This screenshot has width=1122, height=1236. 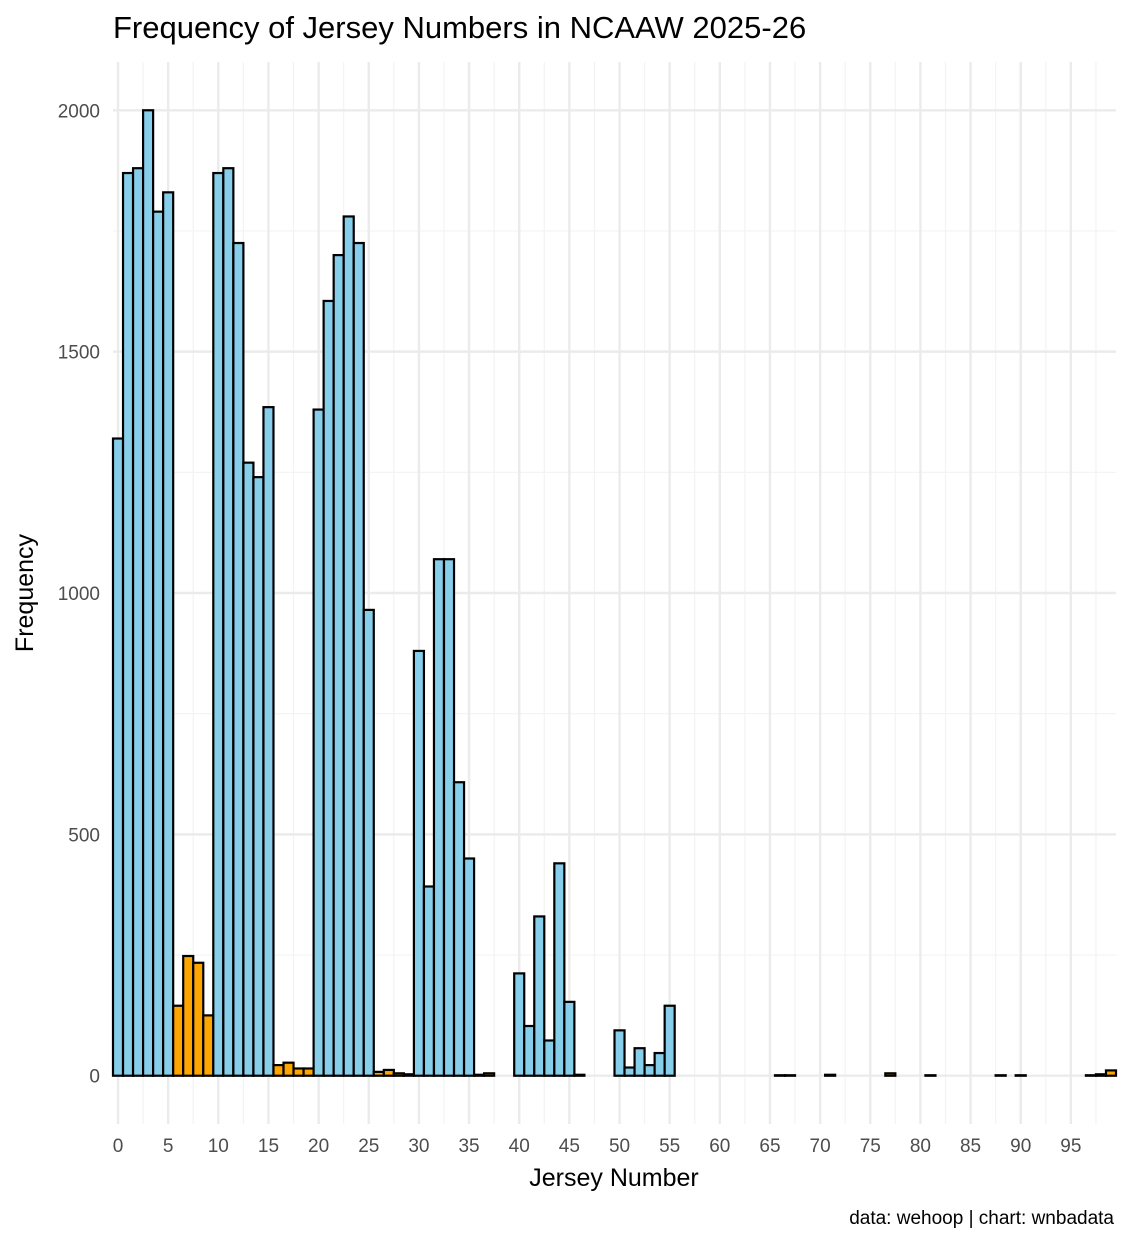 I want to click on x-tick-label: 65, so click(x=769, y=1146).